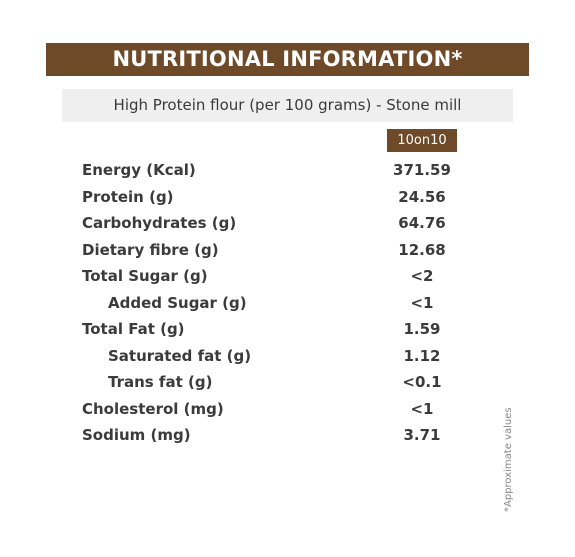 The width and height of the screenshot is (575, 557). Describe the element at coordinates (153, 408) in the screenshot. I see `nutrient-label: Cholesterol (mg)` at that location.